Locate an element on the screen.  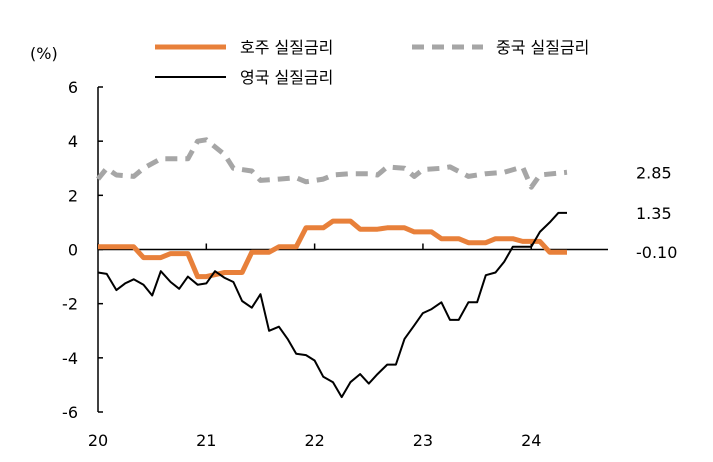
x-tick-label: 22 is located at coordinates (314, 440).